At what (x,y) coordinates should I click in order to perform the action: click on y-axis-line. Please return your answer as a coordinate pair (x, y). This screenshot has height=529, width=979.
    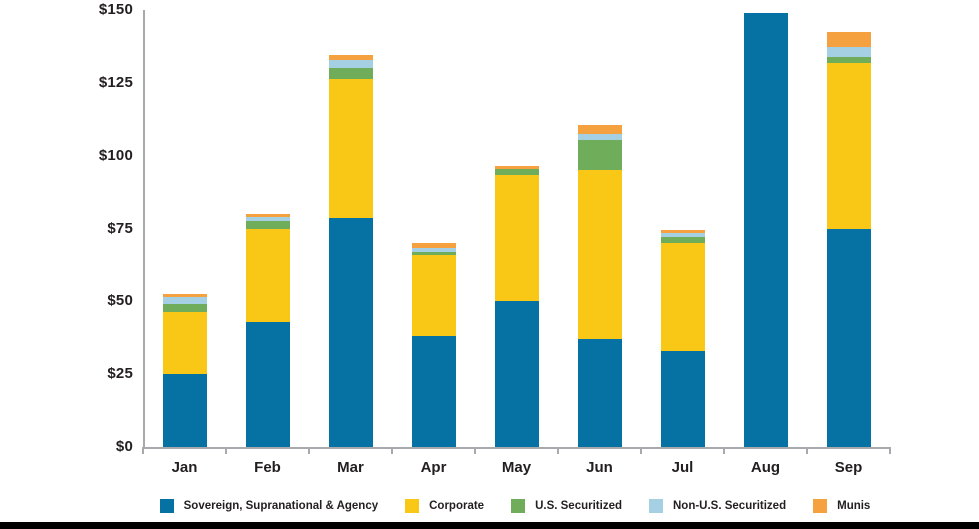
    Looking at the image, I should click on (144, 229).